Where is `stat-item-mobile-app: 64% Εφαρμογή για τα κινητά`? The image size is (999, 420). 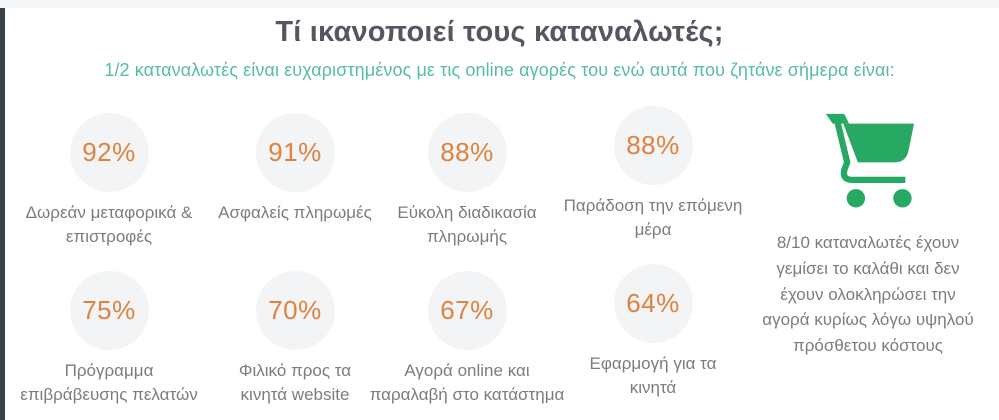
stat-item-mobile-app: 64% Εφαρμογή για τα κινητά is located at coordinates (653, 332).